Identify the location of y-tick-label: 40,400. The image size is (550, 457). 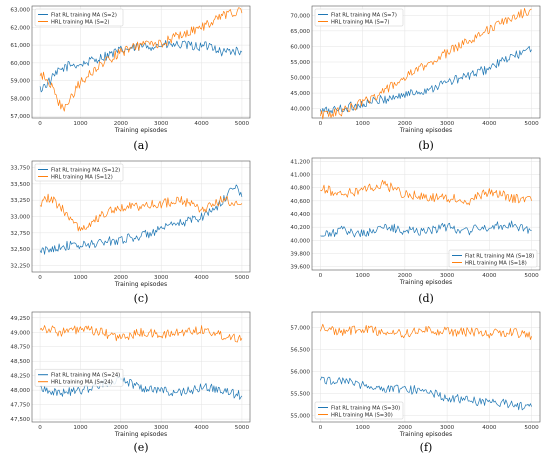
(300, 215).